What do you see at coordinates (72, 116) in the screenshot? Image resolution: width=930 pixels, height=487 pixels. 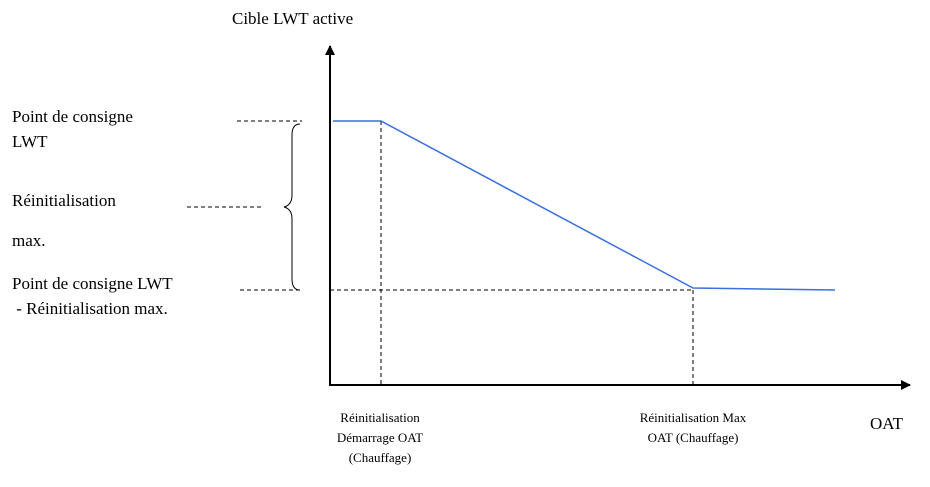 I see `left-label: Point de consigne` at bounding box center [72, 116].